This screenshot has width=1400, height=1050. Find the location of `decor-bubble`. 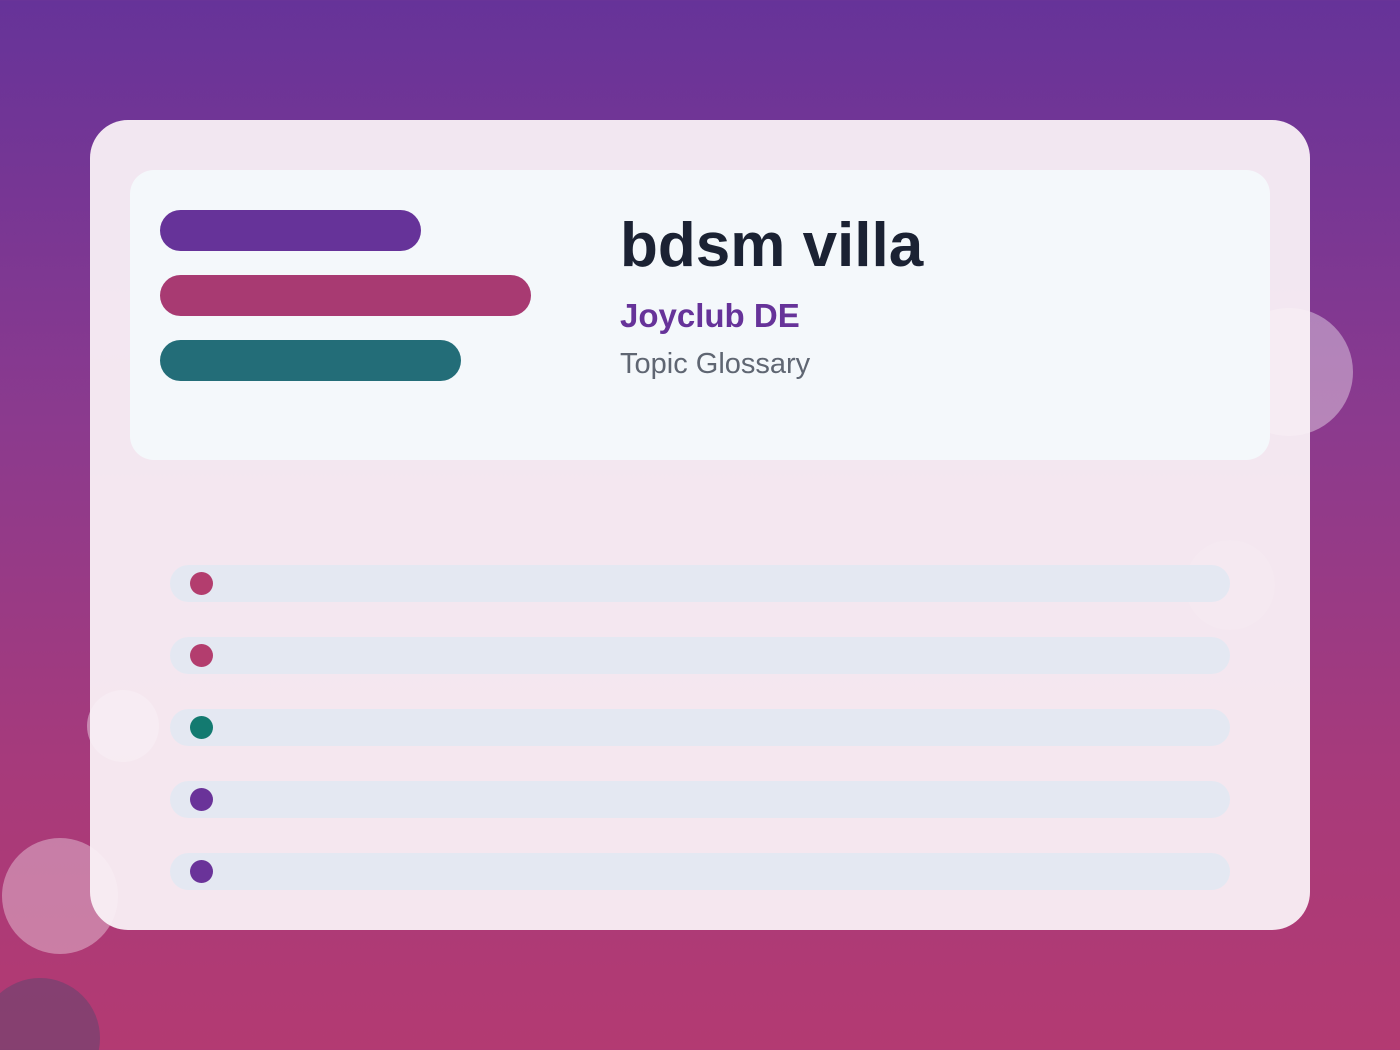

decor-bubble is located at coordinates (50, 1014).